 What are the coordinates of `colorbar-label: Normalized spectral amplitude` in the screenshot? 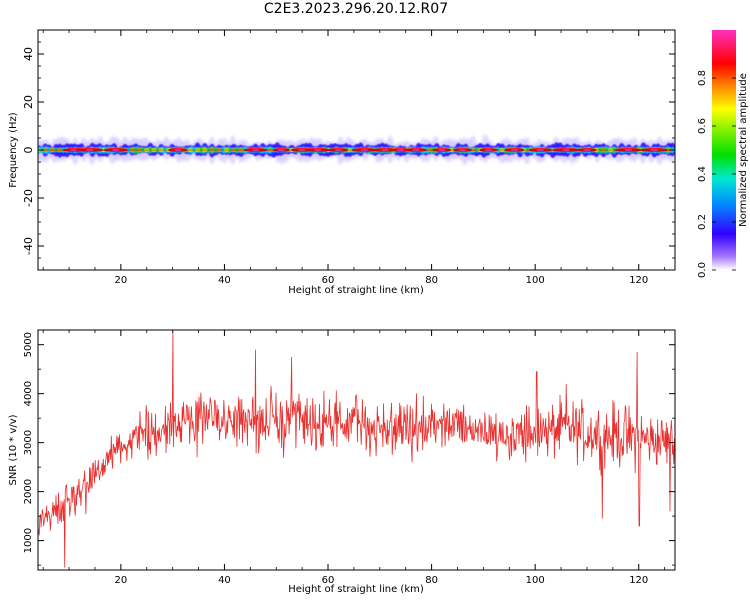 It's located at (743, 150).